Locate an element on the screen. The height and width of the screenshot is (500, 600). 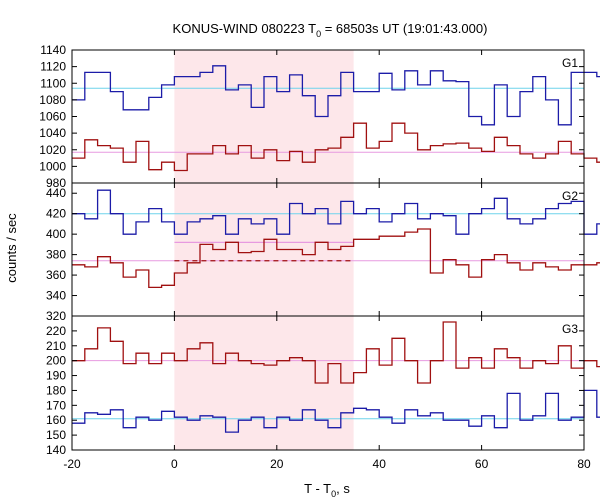
y-tick-label: 420 is located at coordinates (56, 214).